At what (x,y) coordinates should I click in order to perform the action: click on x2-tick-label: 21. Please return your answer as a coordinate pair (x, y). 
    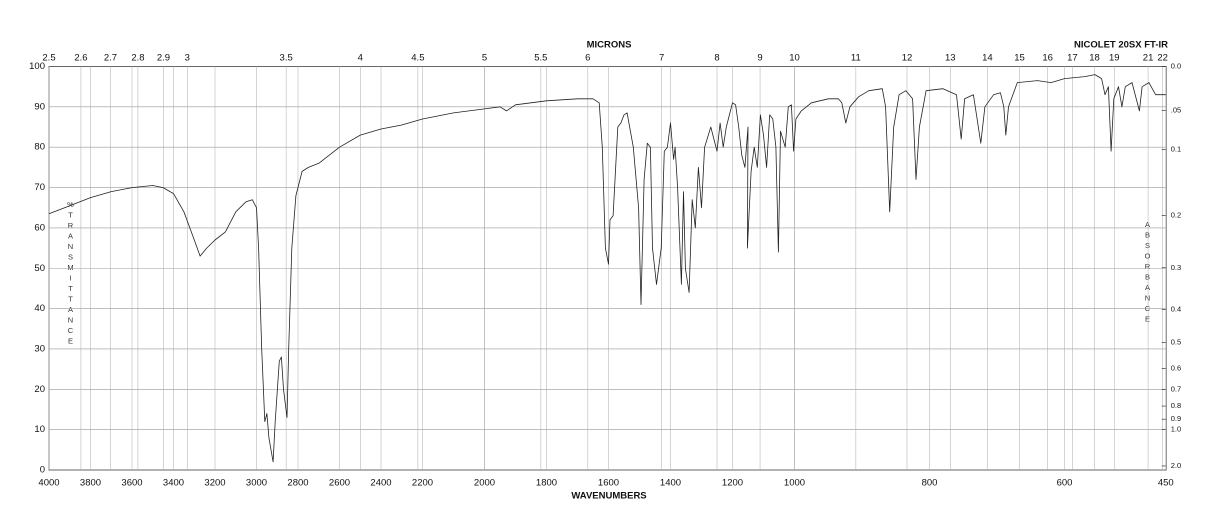
    Looking at the image, I should click on (1148, 58).